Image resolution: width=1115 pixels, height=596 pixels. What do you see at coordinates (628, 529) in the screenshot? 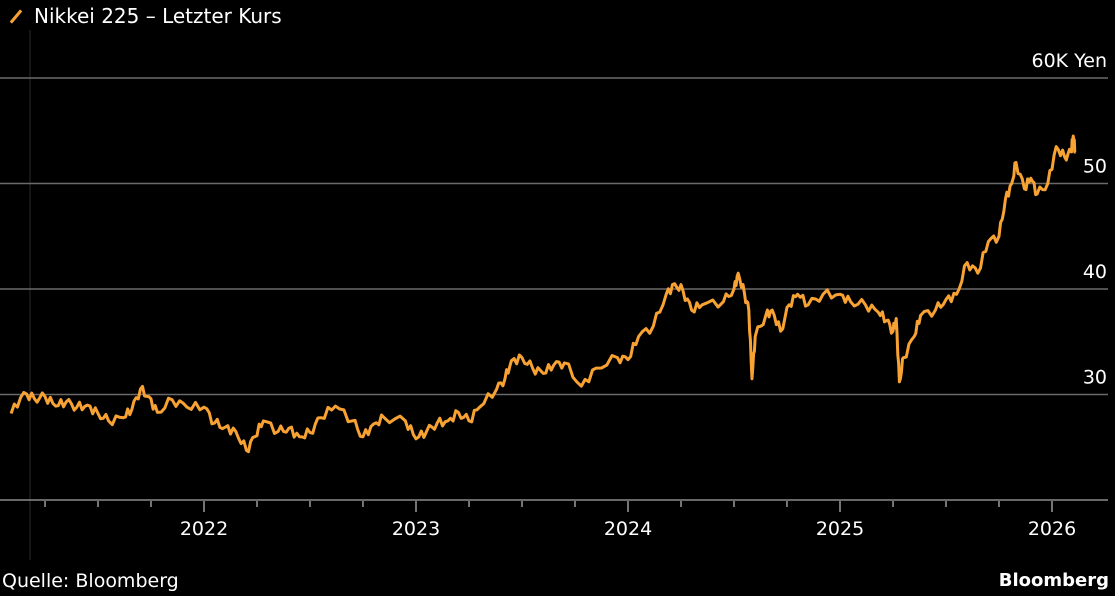
I see `x-tick-label-2024: 2024` at bounding box center [628, 529].